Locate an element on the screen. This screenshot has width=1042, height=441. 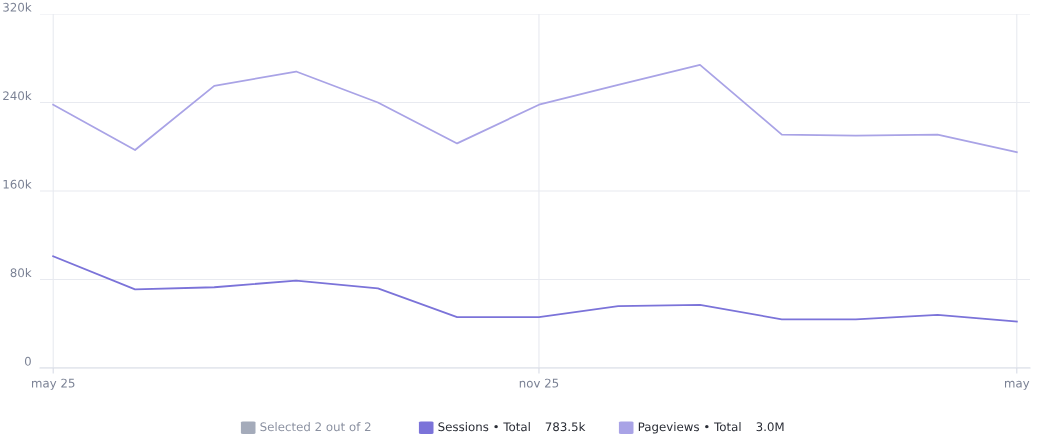
text: Selected 2 out of 2 is located at coordinates (315, 427).